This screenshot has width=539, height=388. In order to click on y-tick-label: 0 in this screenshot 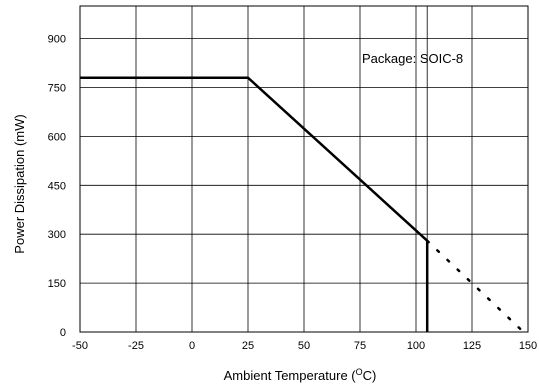, I will do `click(63, 333)`.